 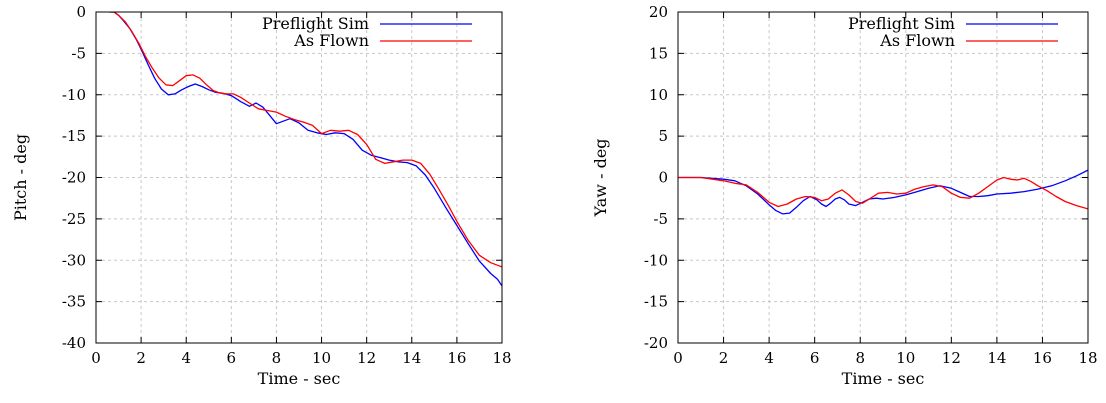 I want to click on y-tick-label: -40, so click(x=74, y=343).